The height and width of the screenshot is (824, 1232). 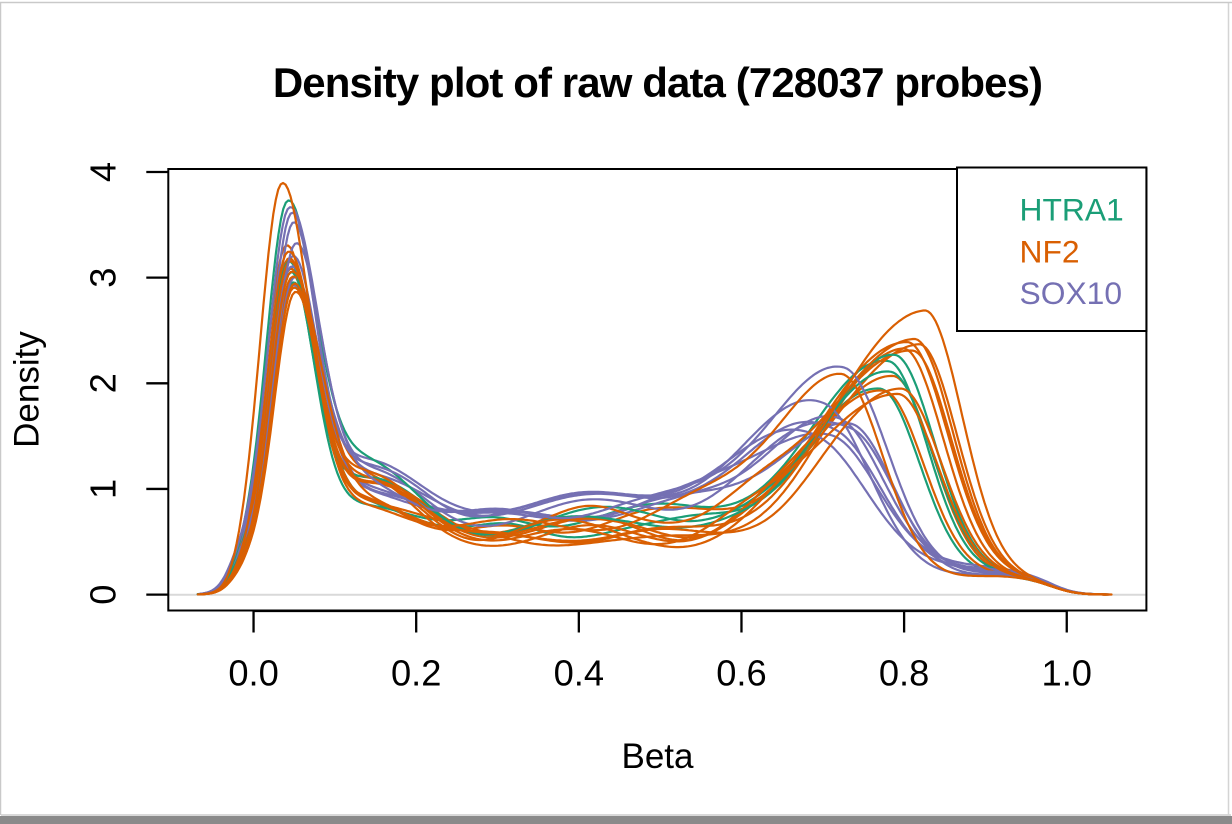 I want to click on svg-text: 1, so click(x=103, y=489).